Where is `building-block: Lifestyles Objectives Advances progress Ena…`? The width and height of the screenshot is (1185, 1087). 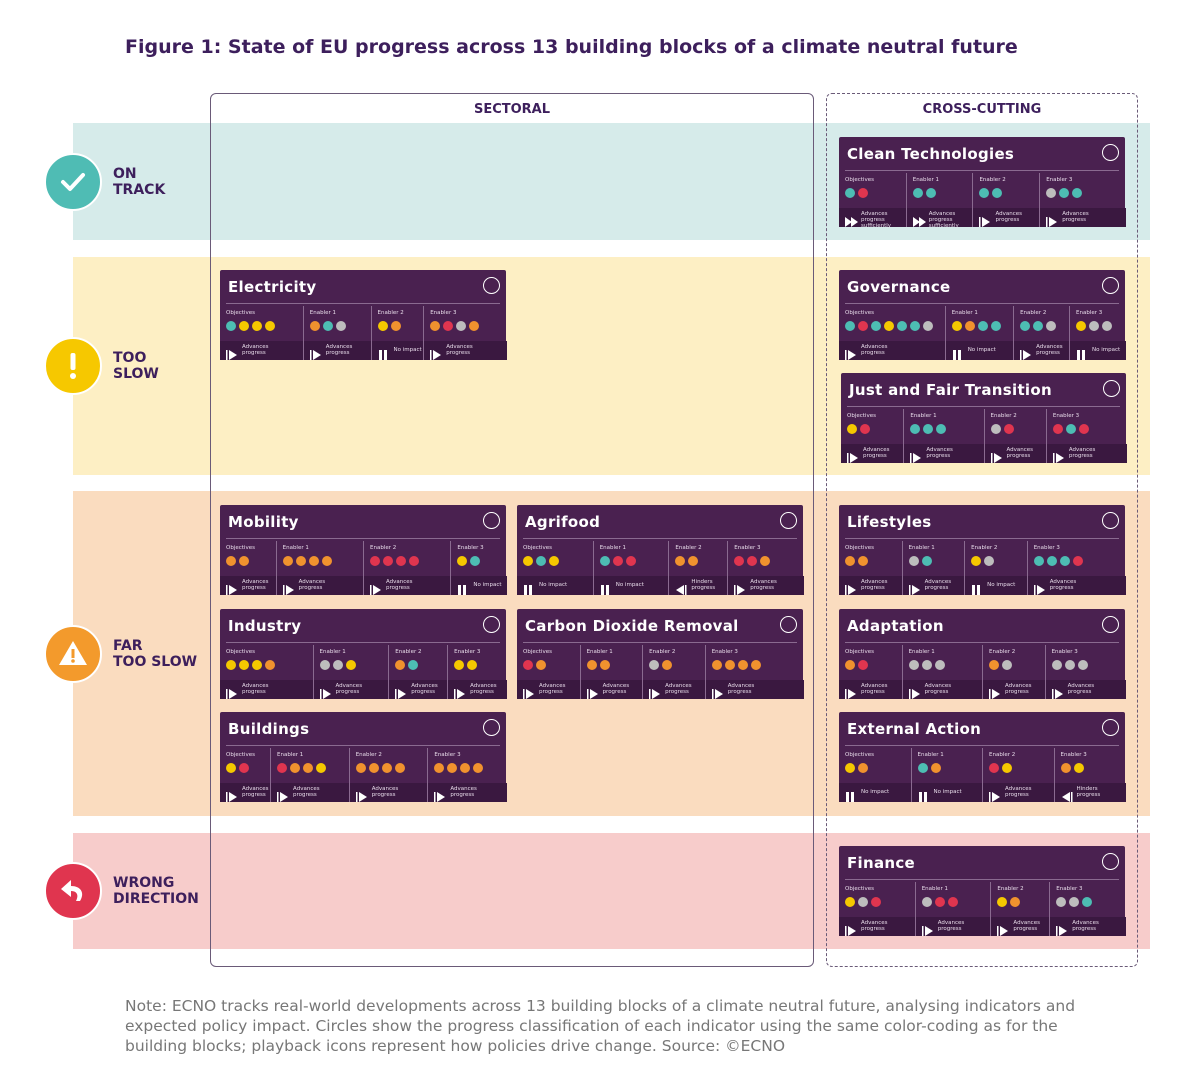 building-block: Lifestyles Objectives Advances progress Ena… is located at coordinates (982, 550).